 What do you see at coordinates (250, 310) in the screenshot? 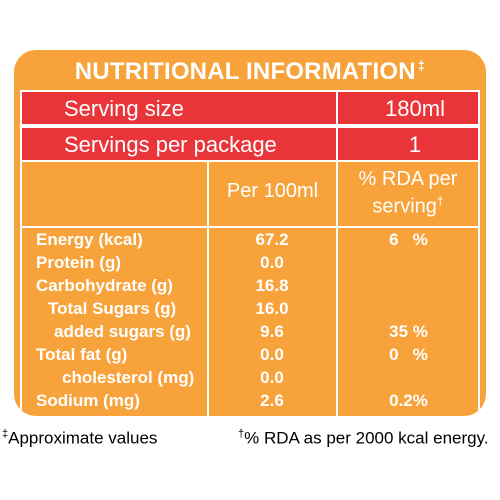
I see `nutrient-row: Total Sugars (g) 16.0` at bounding box center [250, 310].